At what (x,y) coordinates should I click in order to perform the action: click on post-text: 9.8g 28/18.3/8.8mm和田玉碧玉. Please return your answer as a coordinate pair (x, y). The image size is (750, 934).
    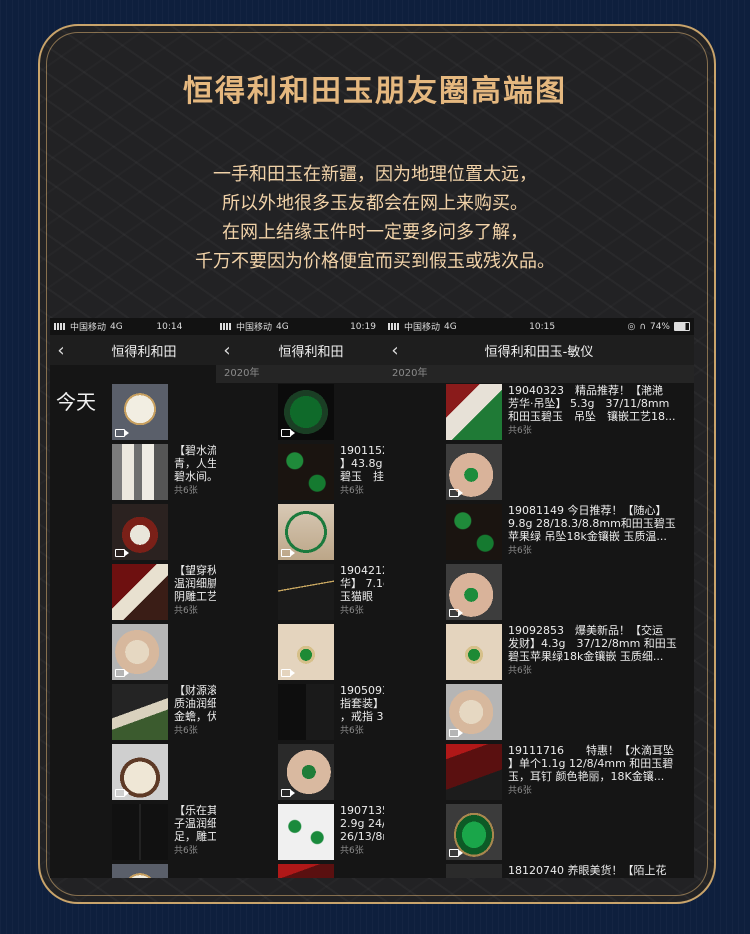
    Looking at the image, I should click on (592, 523).